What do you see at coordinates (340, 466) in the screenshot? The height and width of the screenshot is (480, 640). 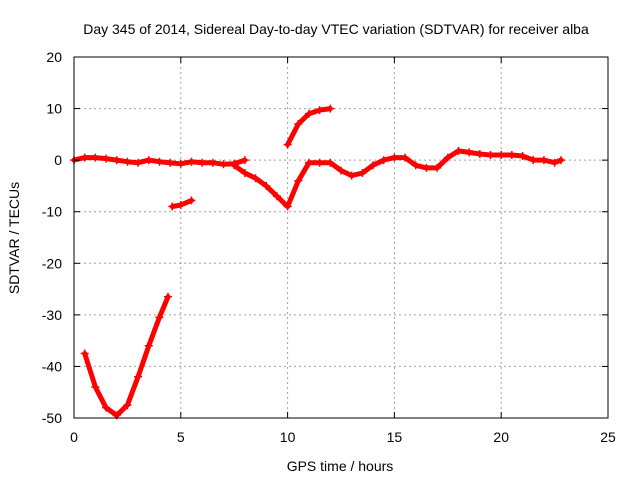 I see `x-axis-label: GPS time / hours` at bounding box center [340, 466].